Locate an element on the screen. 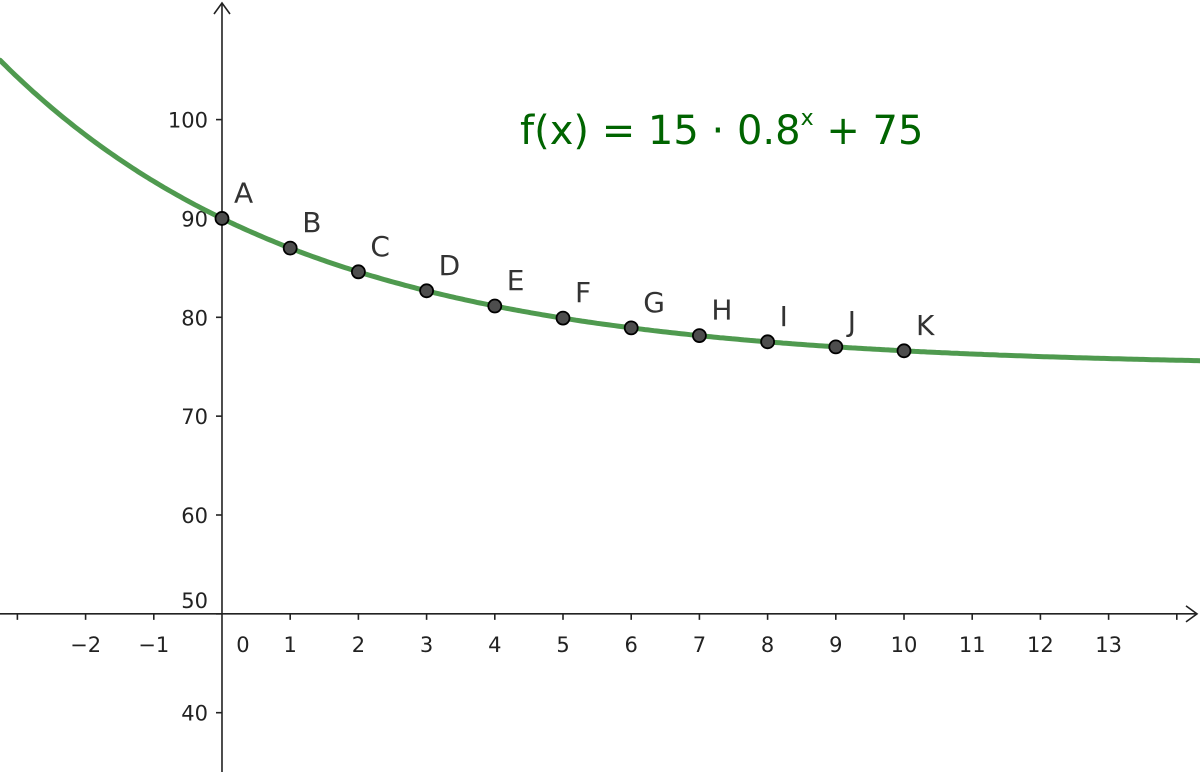  point-G is located at coordinates (631, 328).